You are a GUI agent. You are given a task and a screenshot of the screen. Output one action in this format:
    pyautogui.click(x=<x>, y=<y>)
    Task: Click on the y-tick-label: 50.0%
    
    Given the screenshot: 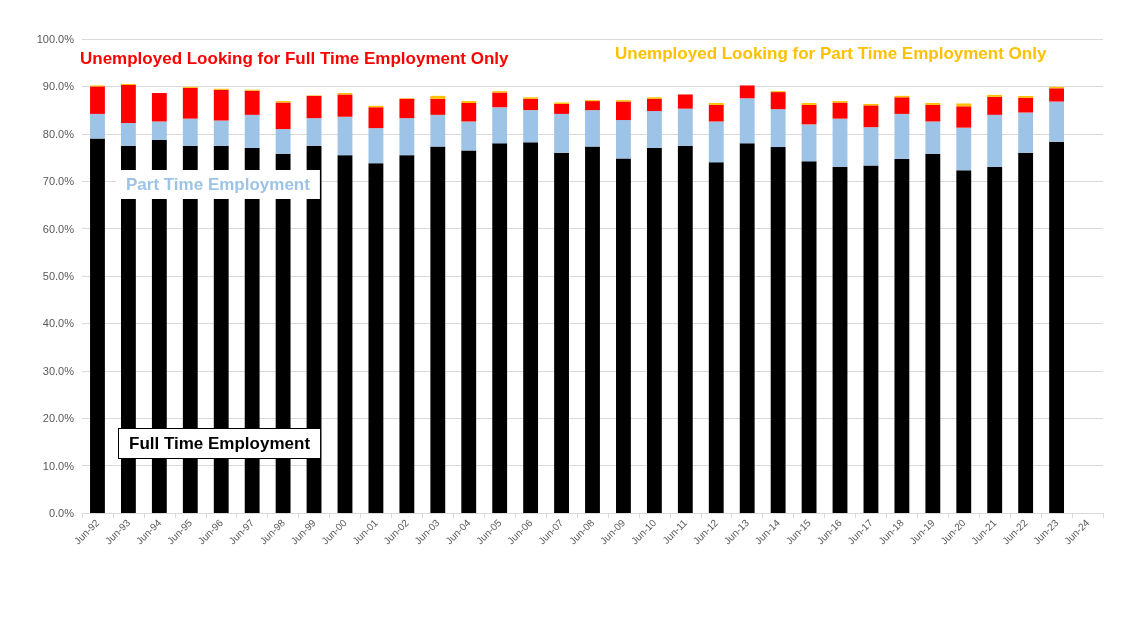 What is the action you would take?
    pyautogui.click(x=58, y=276)
    